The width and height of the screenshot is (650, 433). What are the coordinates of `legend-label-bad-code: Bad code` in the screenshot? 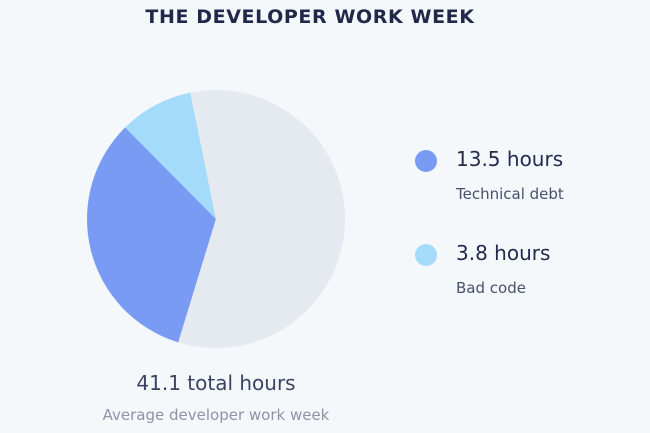 It's located at (491, 288).